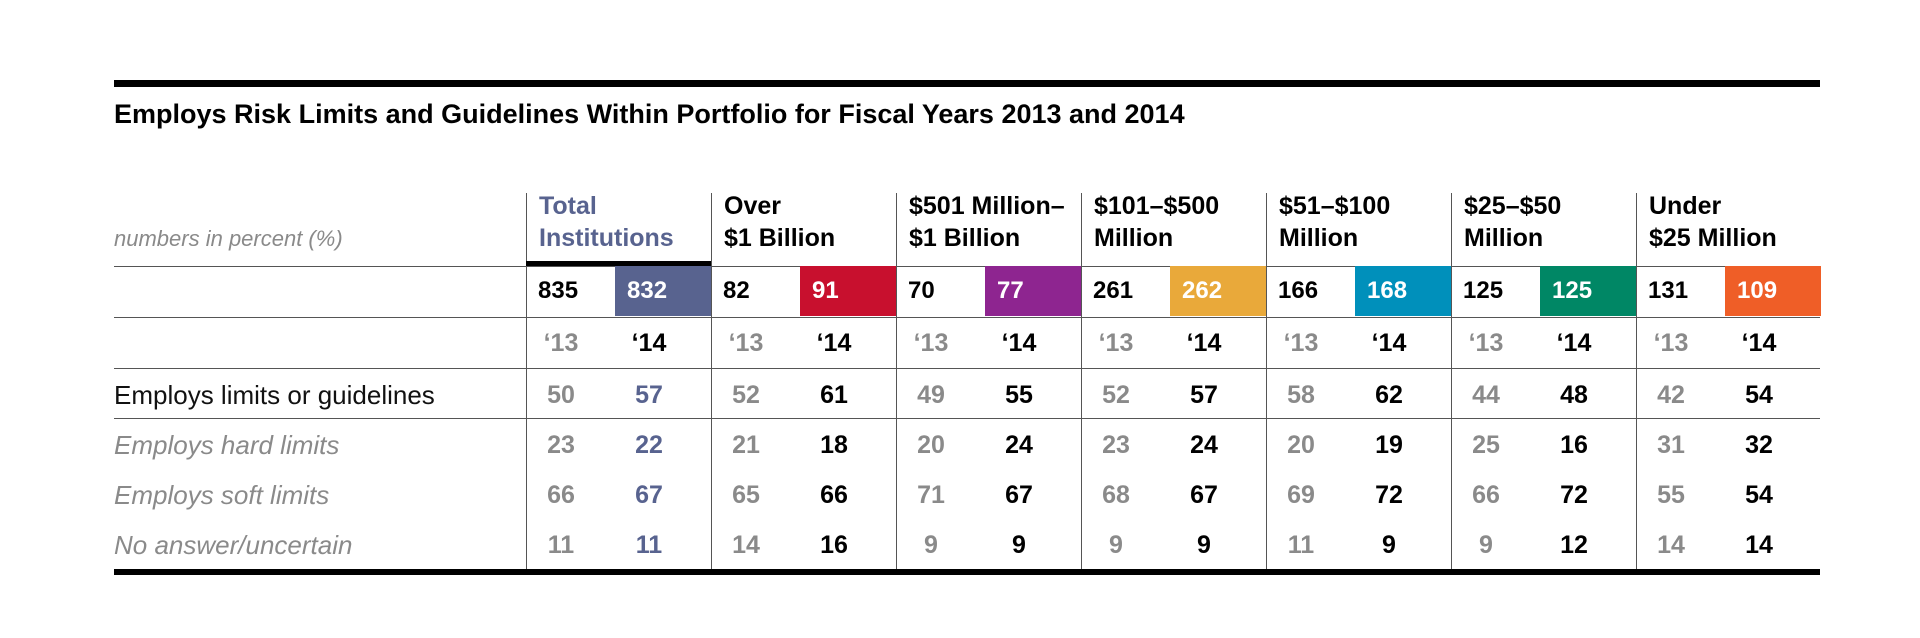 This screenshot has height=638, width=1920. Describe the element at coordinates (1574, 395) in the screenshot. I see `value-2014: 48` at that location.